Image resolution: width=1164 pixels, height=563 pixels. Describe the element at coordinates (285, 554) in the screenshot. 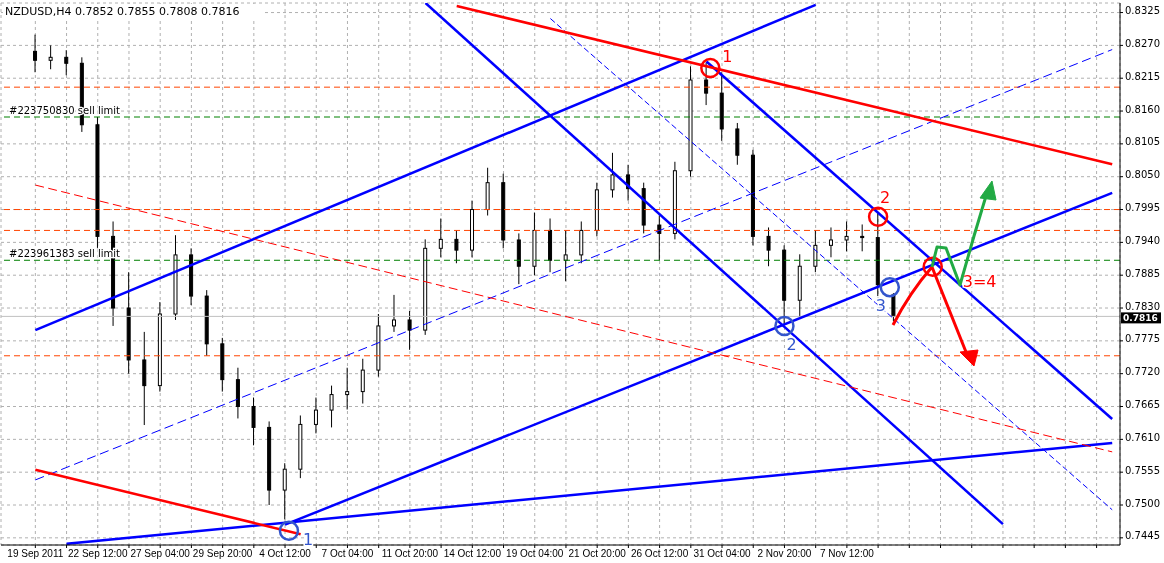

I see `x-tick-label: 4 Oct 12:00` at that location.